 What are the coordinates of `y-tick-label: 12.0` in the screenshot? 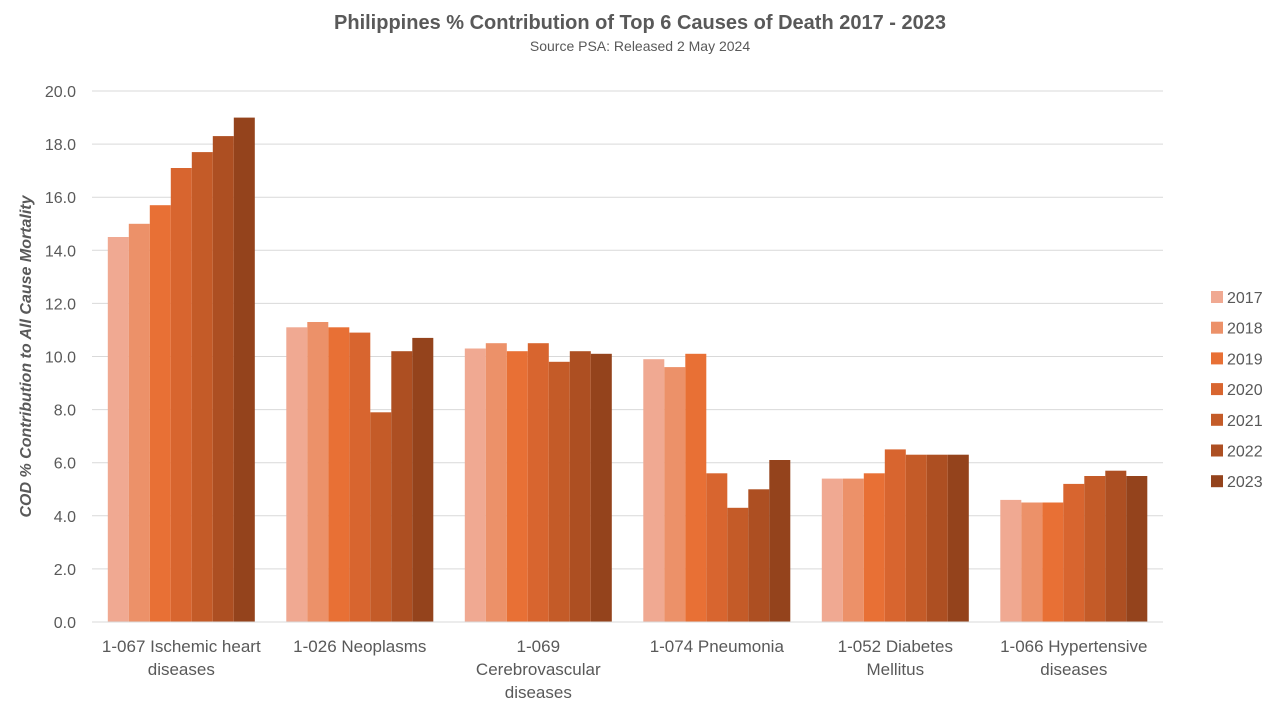 It's located at (60, 304).